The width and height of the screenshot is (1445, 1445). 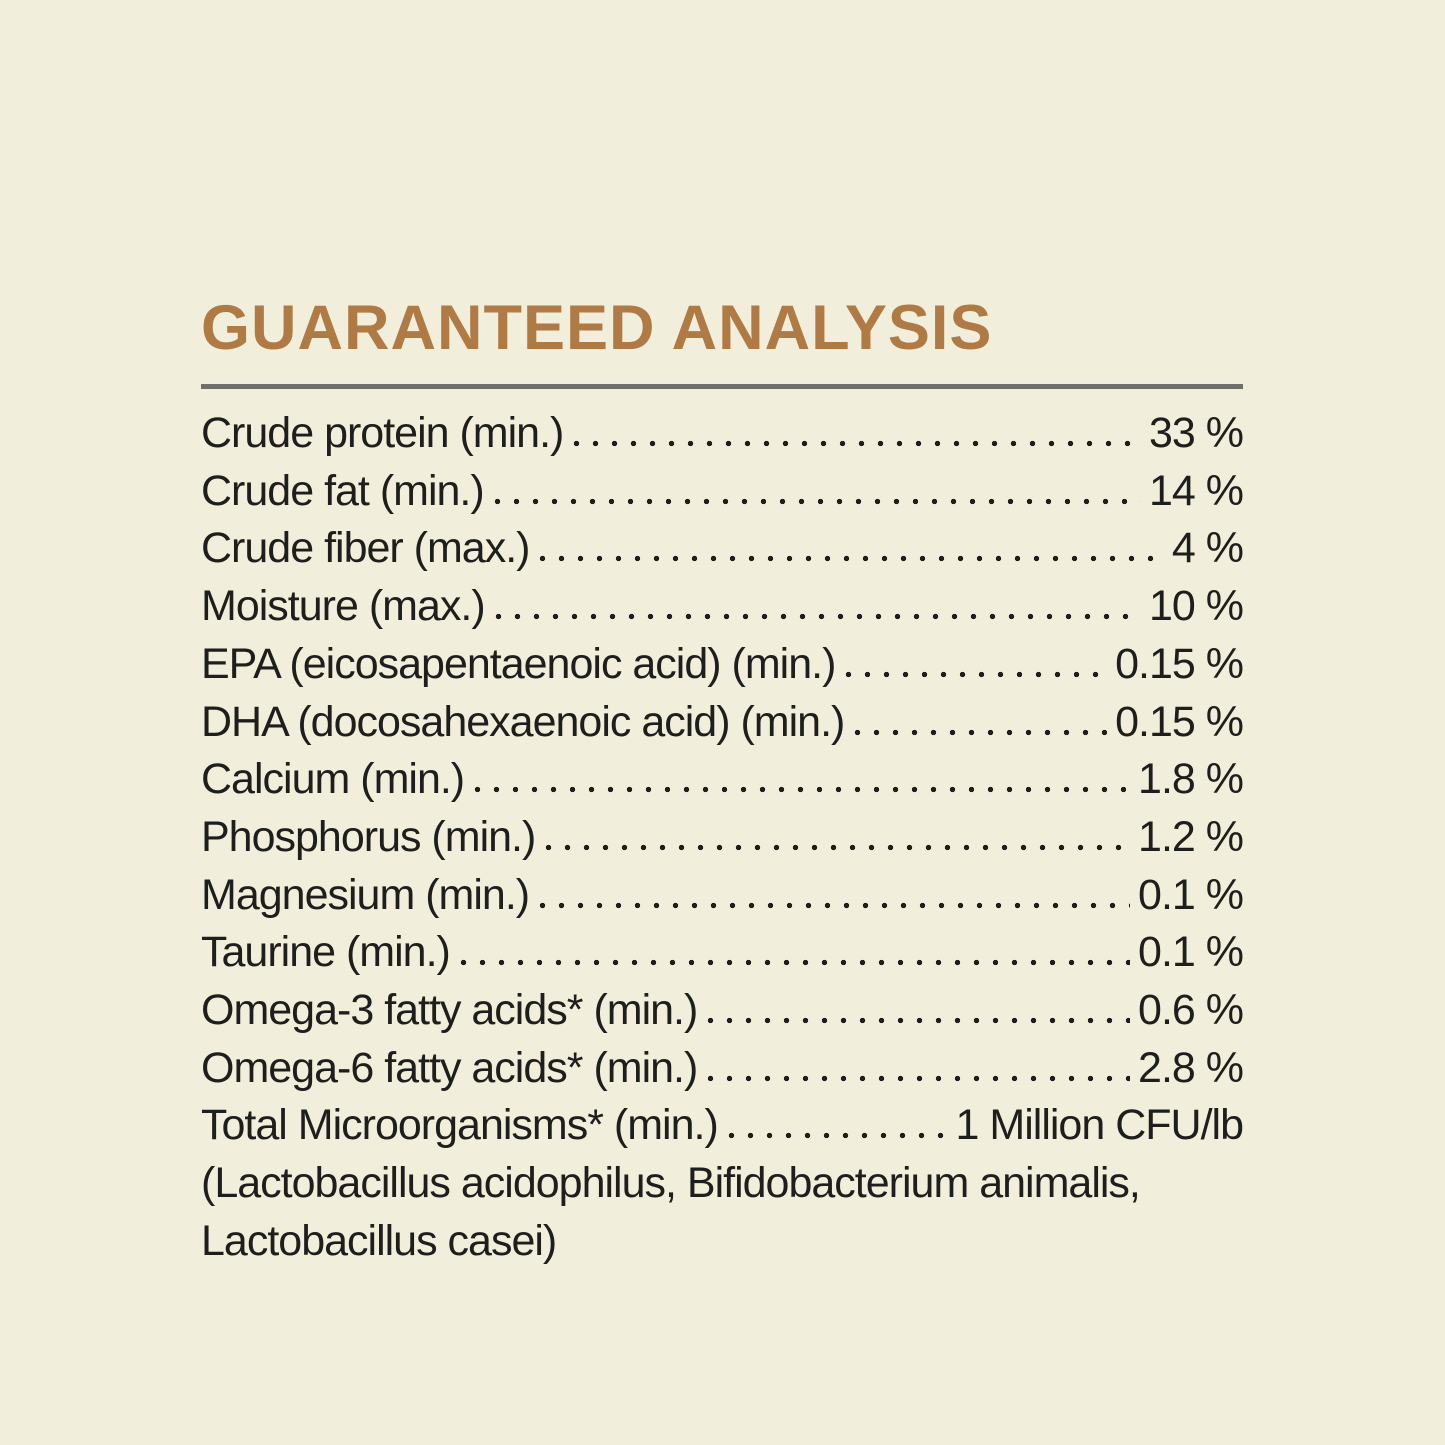 I want to click on microorganisms-species-line: Lactobacillus casei), so click(x=379, y=1240).